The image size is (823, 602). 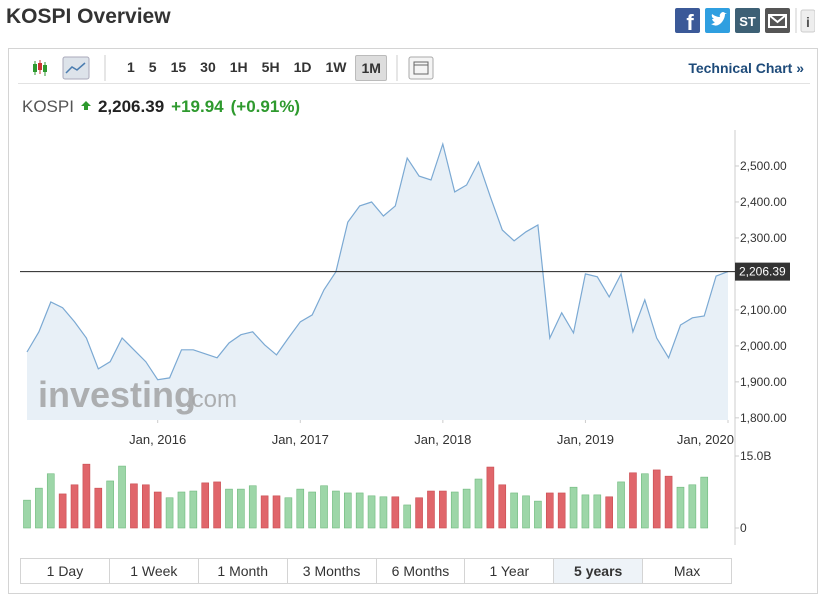 What do you see at coordinates (243, 571) in the screenshot?
I see `range-button: 1 Month` at bounding box center [243, 571].